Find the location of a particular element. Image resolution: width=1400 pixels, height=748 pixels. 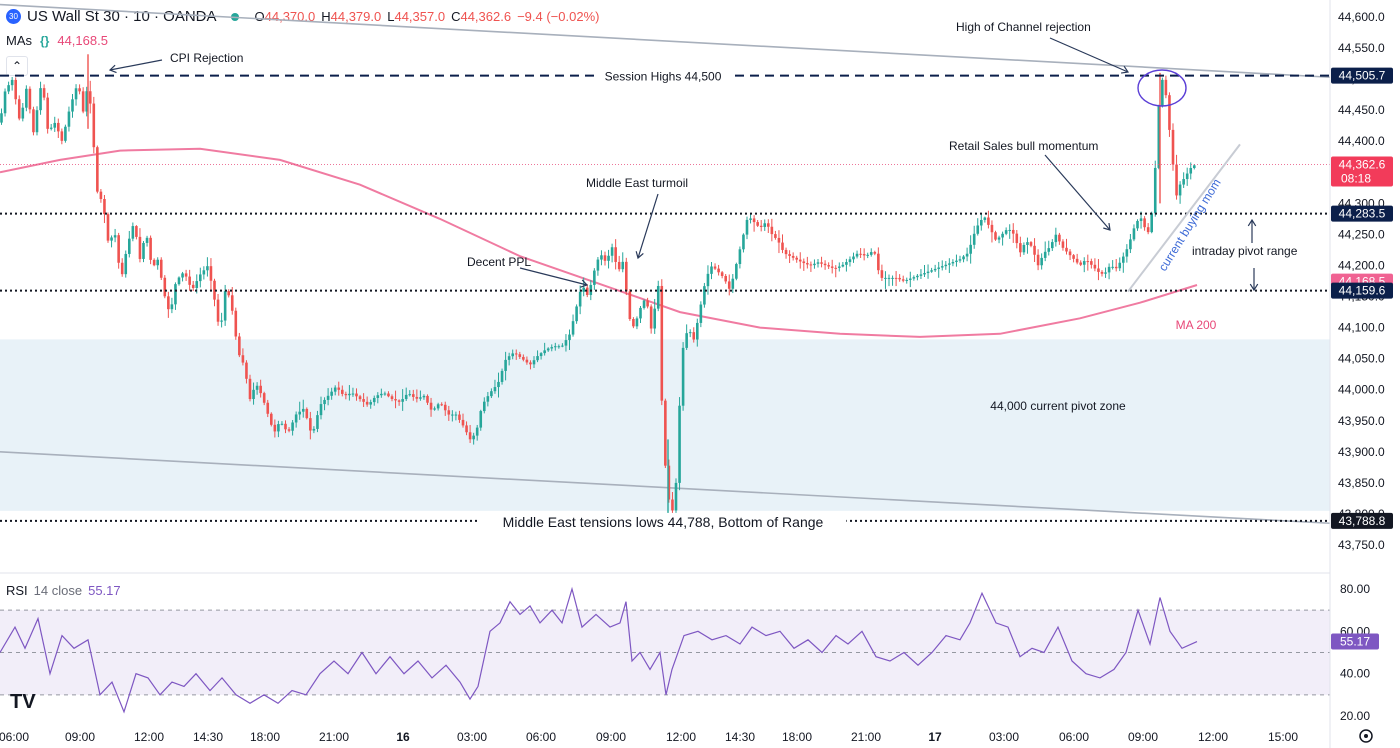

low-label: L is located at coordinates (391, 16).